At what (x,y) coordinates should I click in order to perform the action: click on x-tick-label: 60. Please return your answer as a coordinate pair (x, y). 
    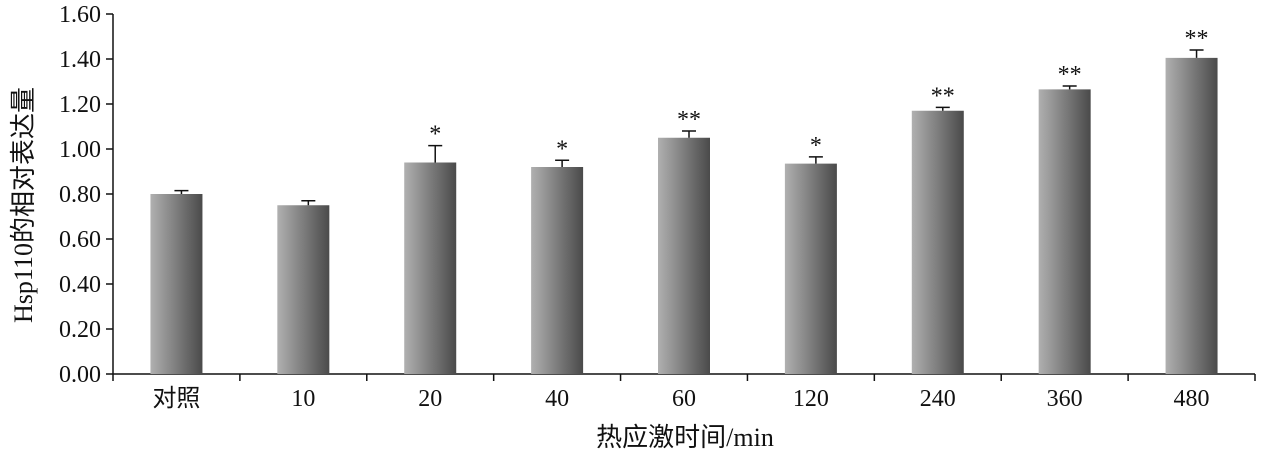
    Looking at the image, I should click on (684, 399).